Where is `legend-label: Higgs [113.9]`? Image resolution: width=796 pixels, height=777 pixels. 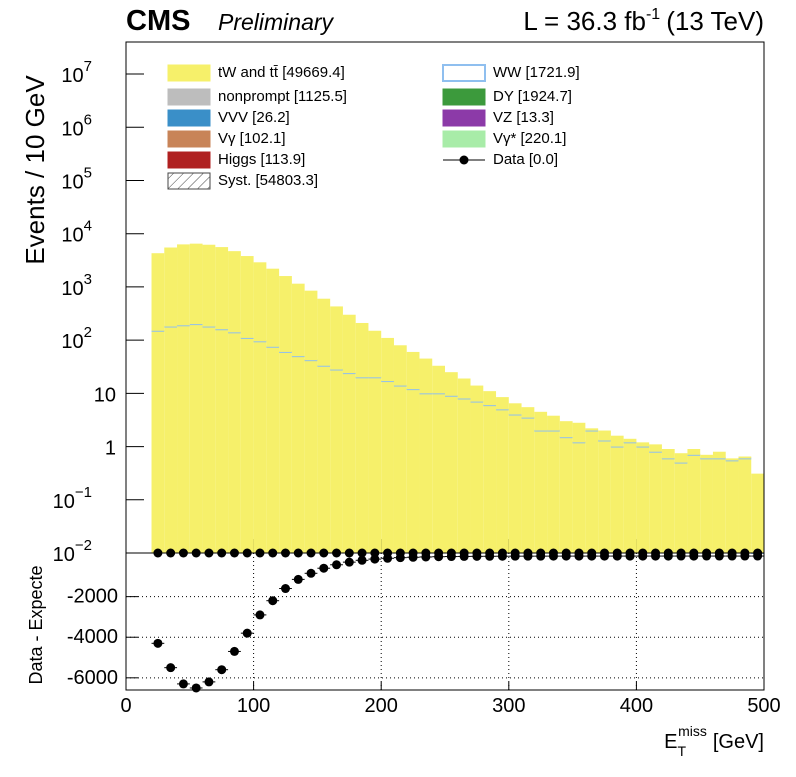 legend-label: Higgs [113.9] is located at coordinates (261, 159).